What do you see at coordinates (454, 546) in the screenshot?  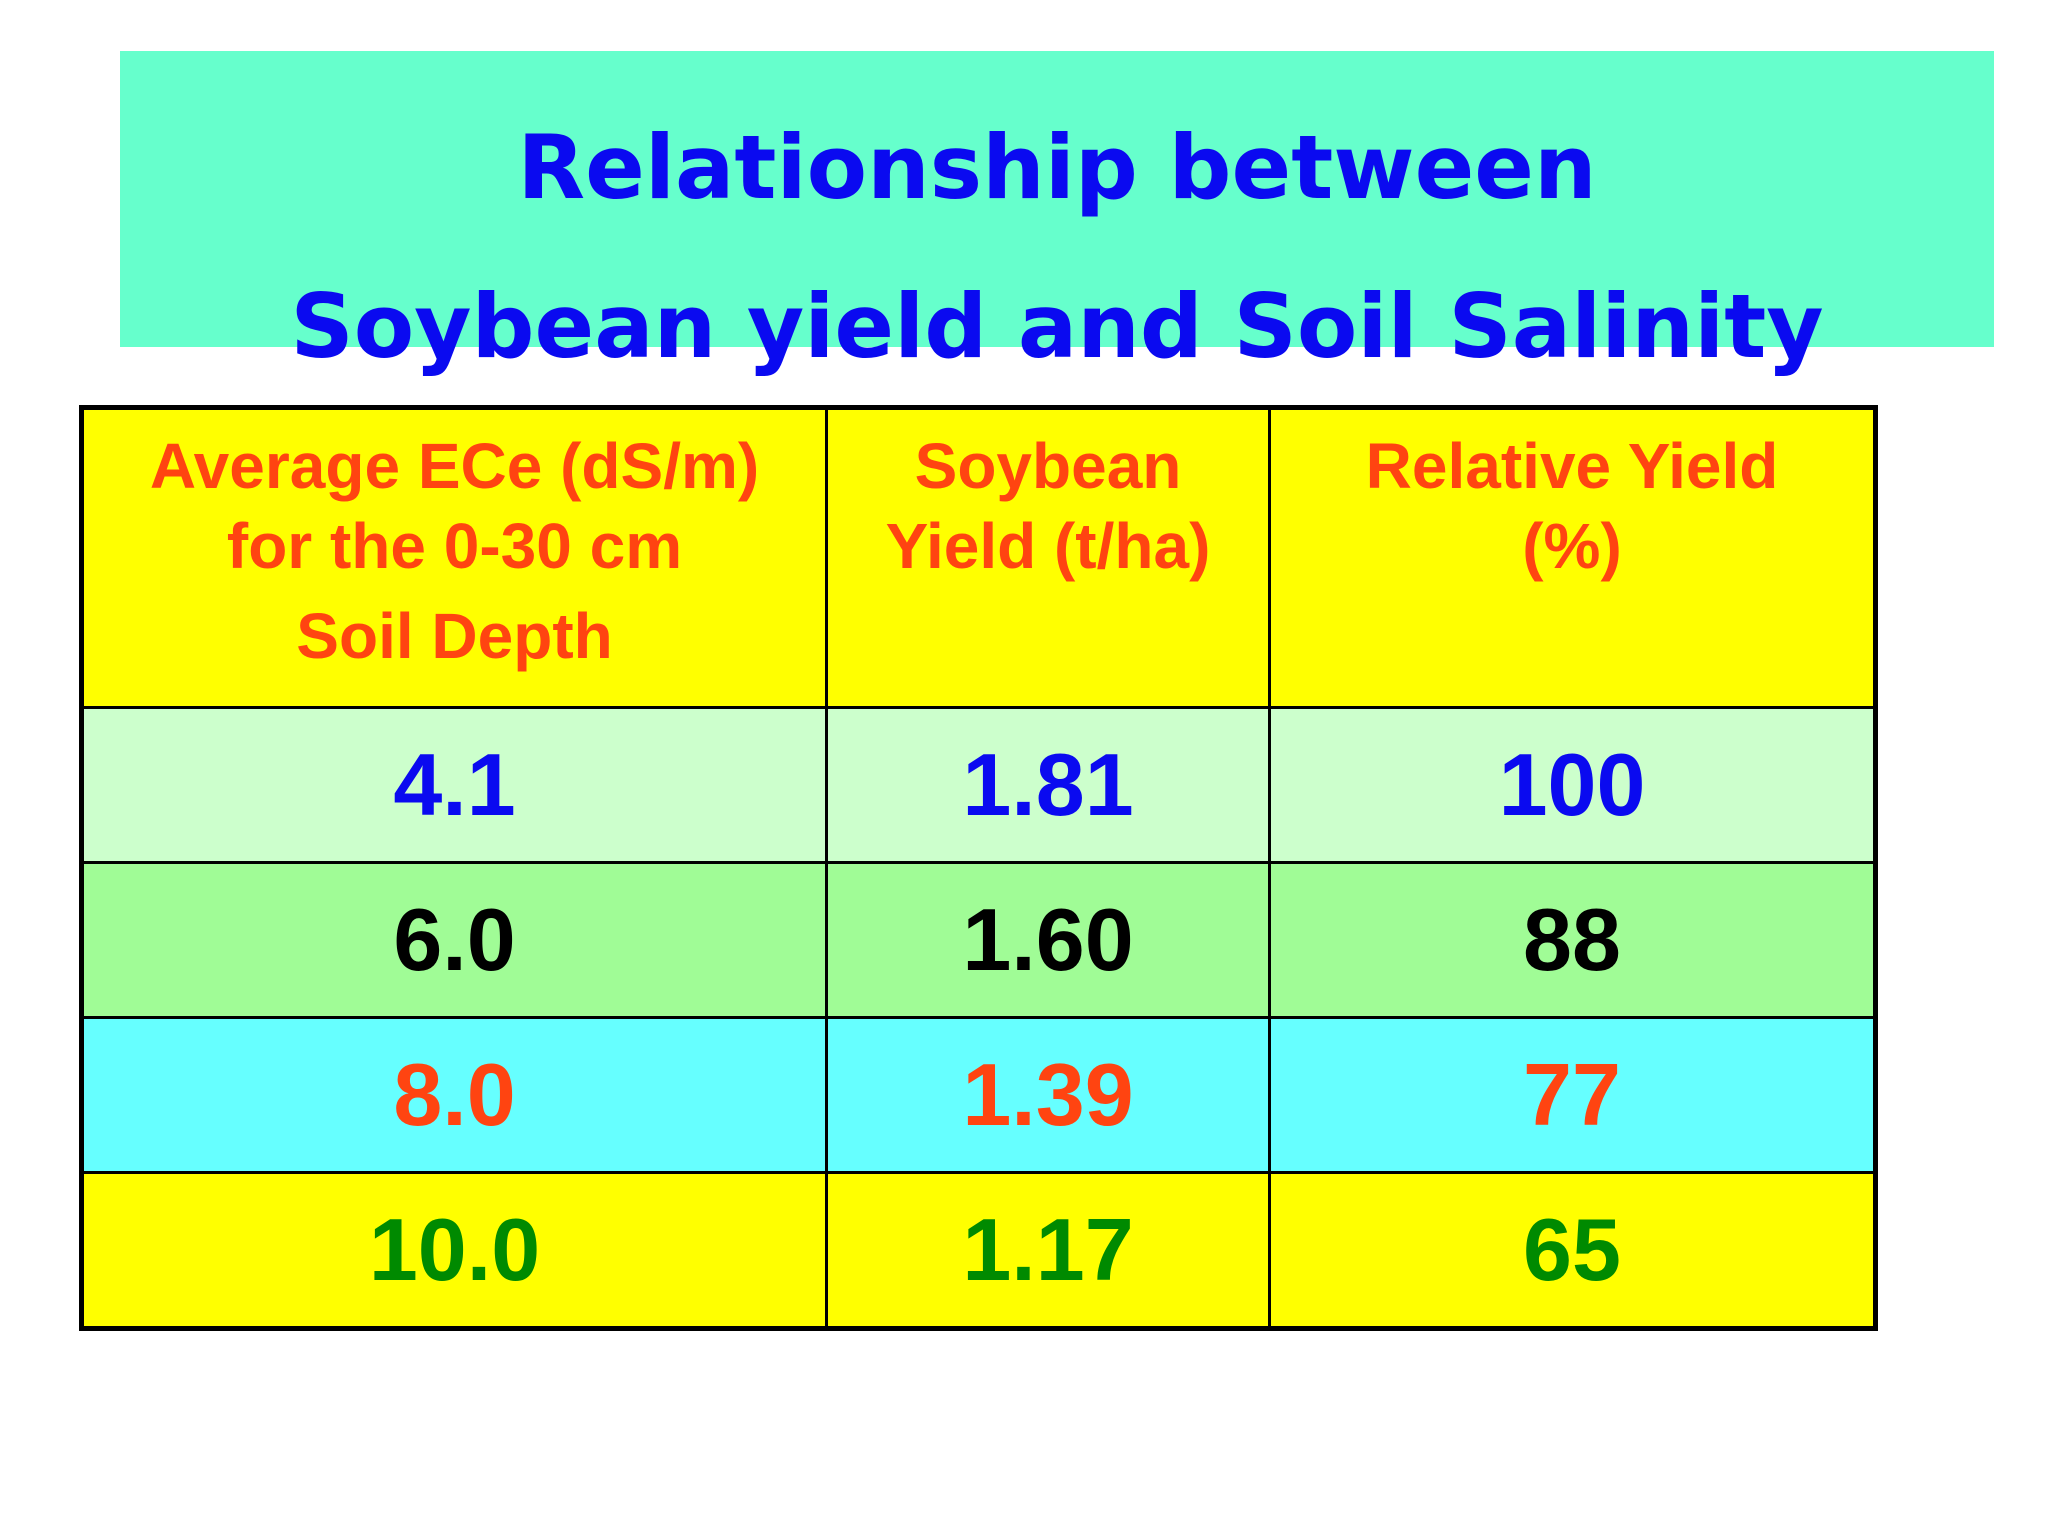 I see `header-average-ece-line-2: for the 0-30 cm` at bounding box center [454, 546].